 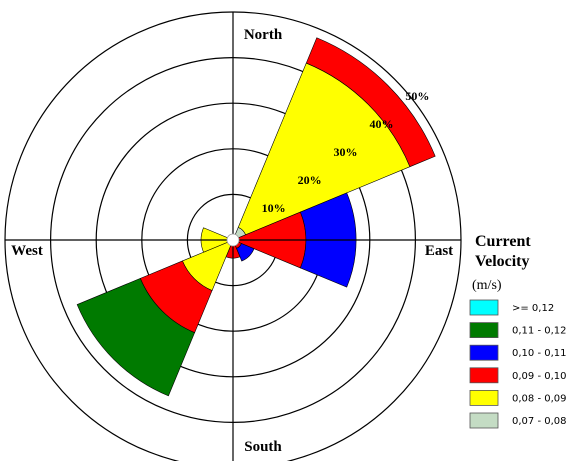 I want to click on direction-label: North, so click(x=263, y=35).